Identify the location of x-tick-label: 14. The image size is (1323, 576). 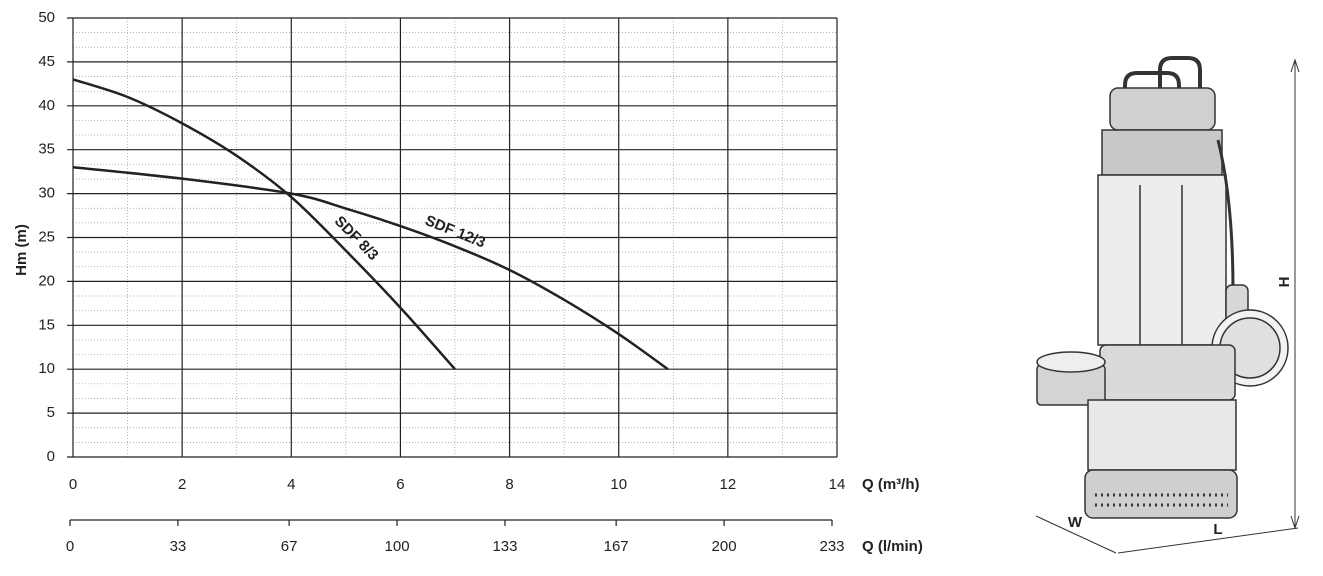
(837, 484).